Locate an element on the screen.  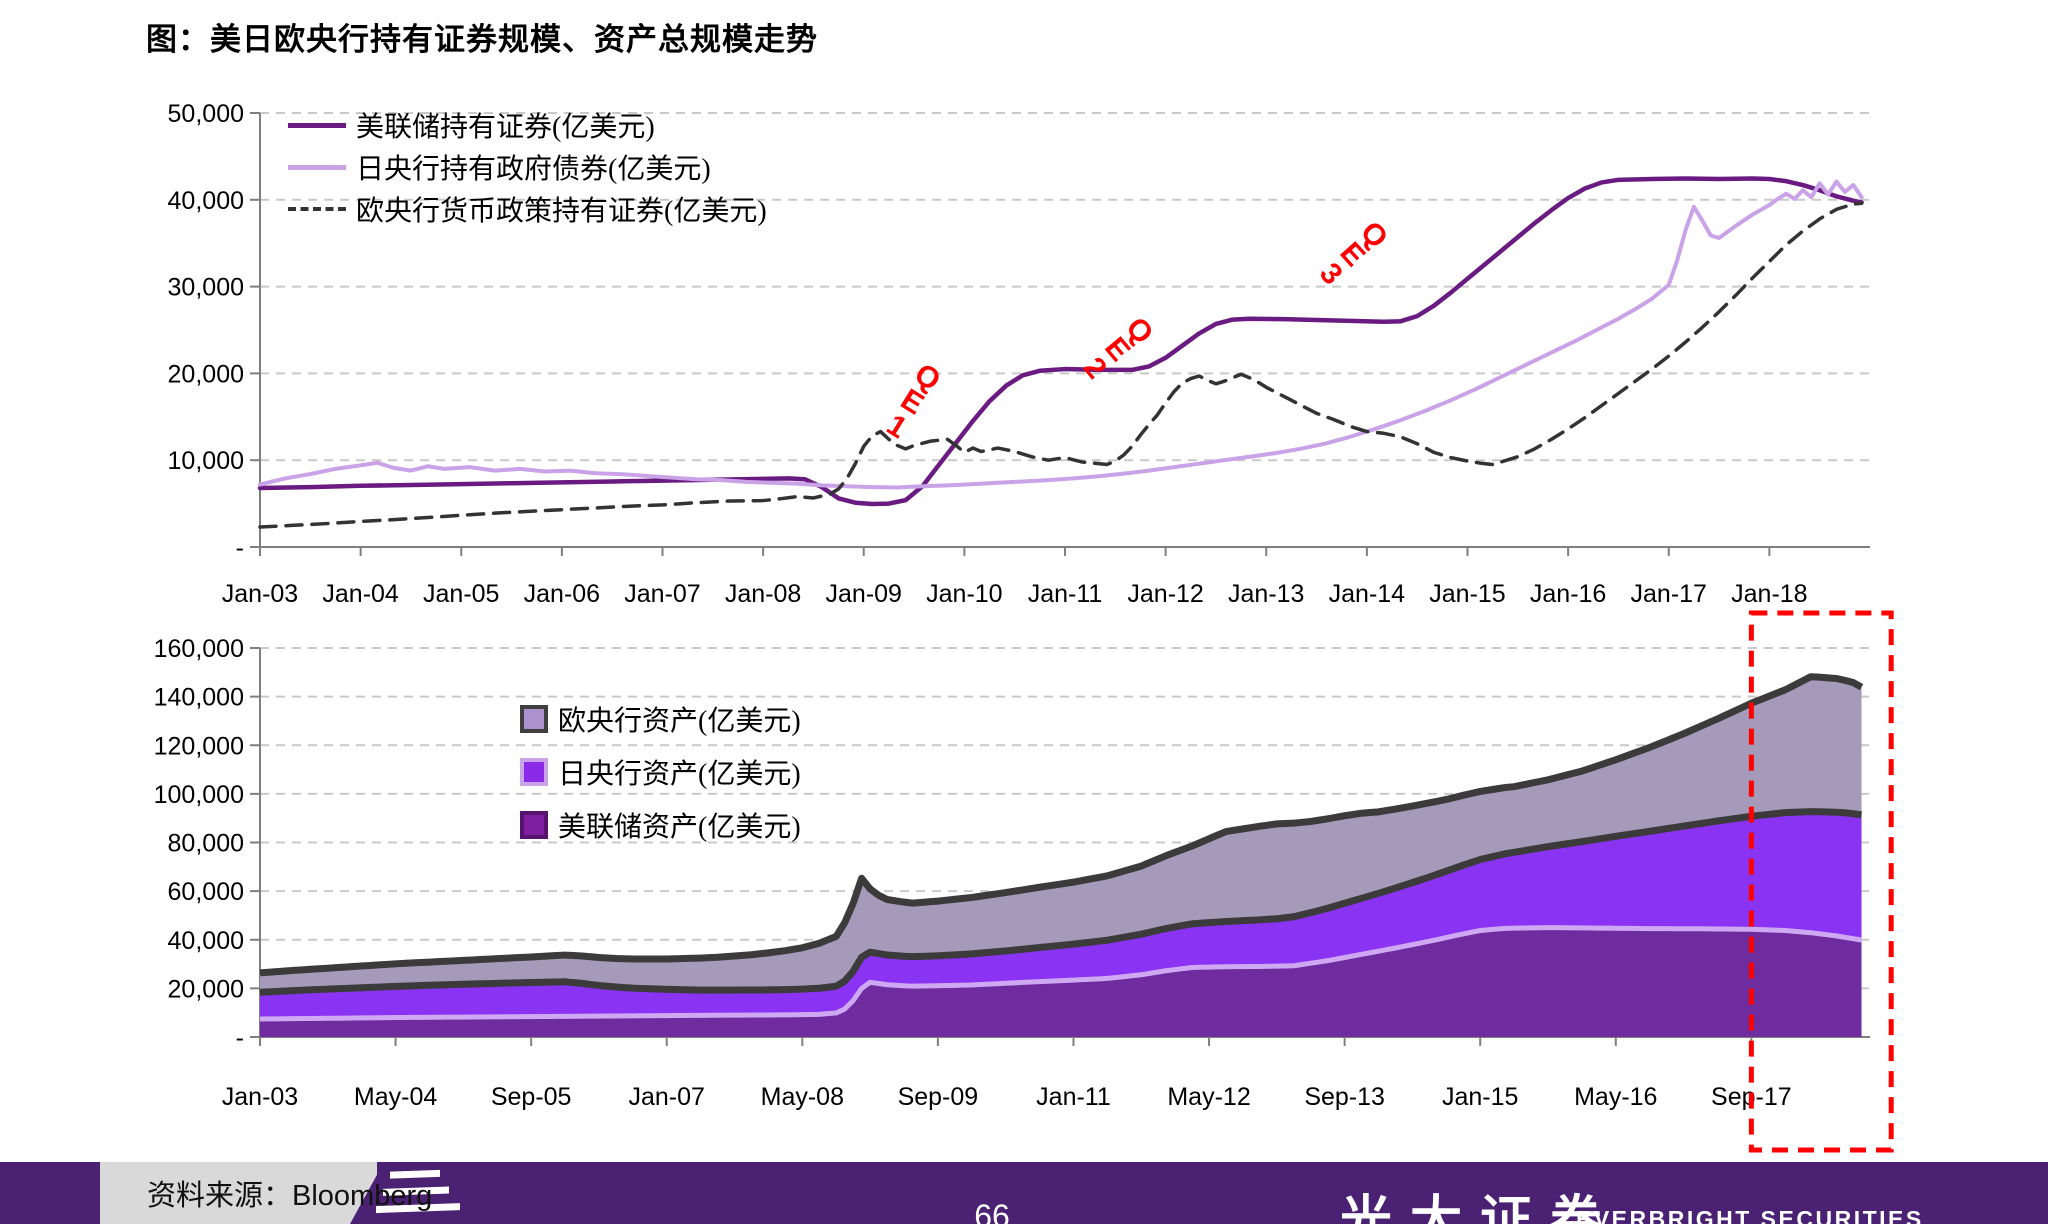
svg-text: Jan-18 is located at coordinates (1769, 594).